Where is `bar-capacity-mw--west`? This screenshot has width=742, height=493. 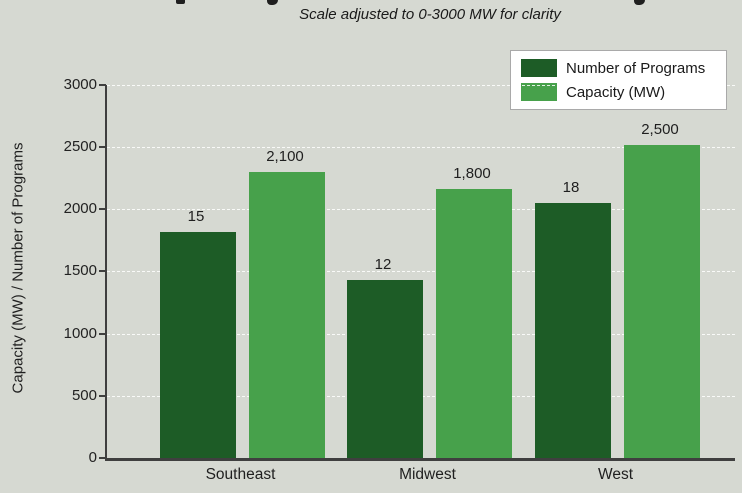
bar-capacity-mw--west is located at coordinates (662, 301).